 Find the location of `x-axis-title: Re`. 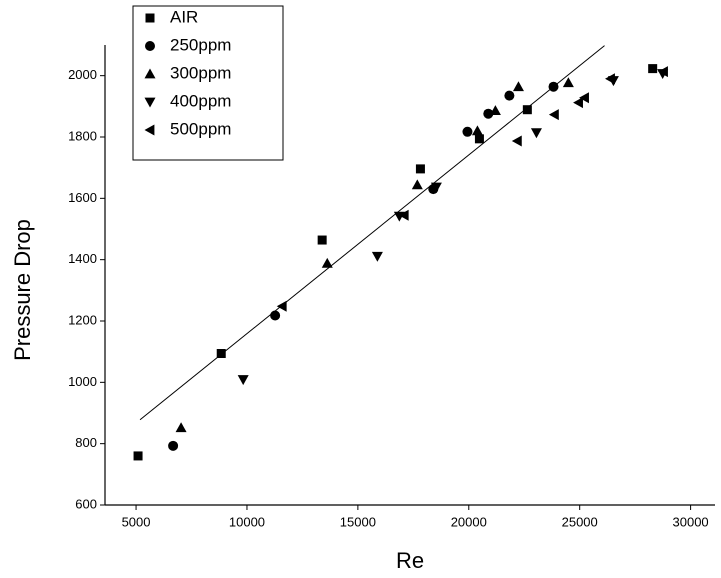

x-axis-title: Re is located at coordinates (410, 560).